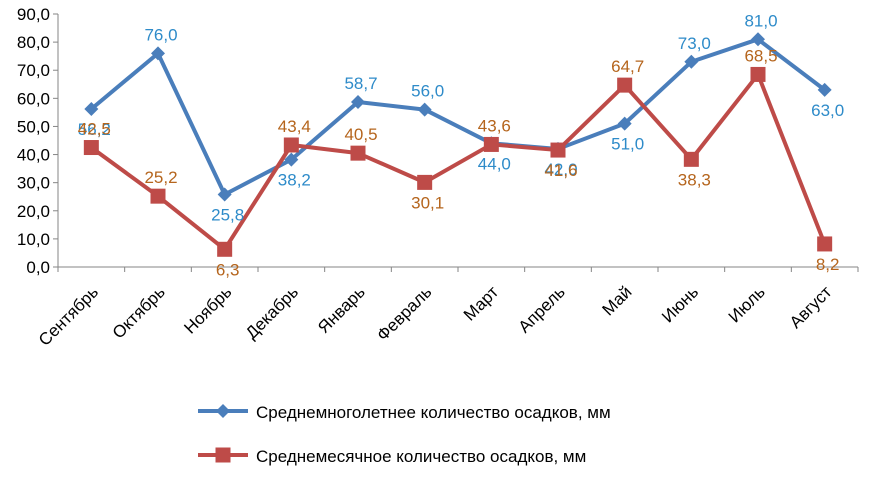 The image size is (869, 478). I want to click on x-tick-label: Март, so click(481, 303).